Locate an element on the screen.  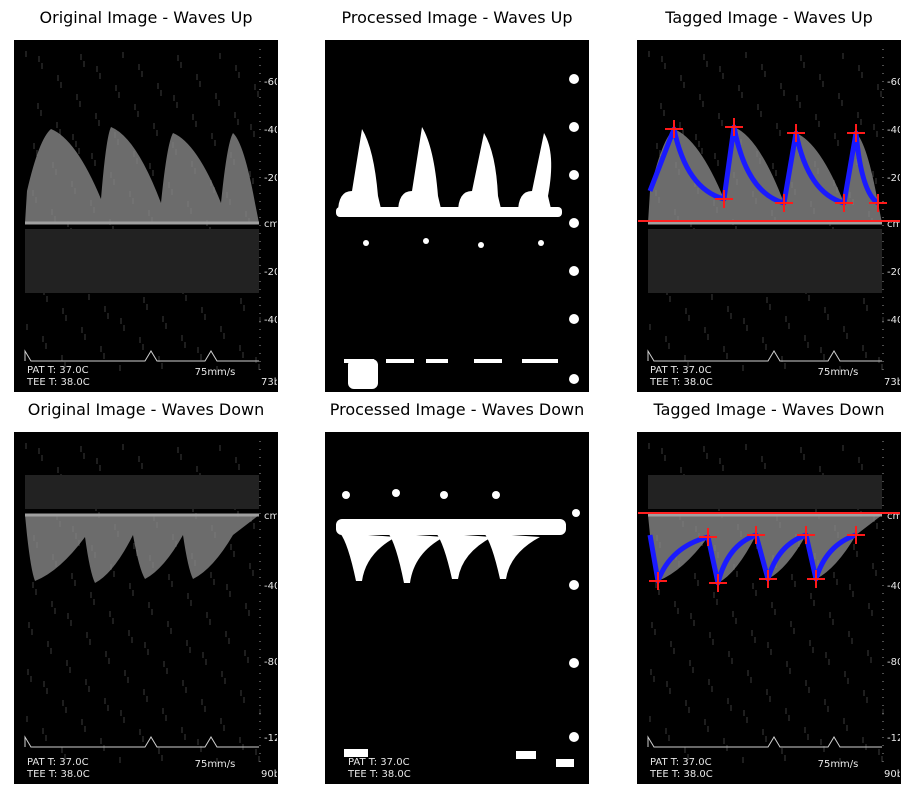
image-background is located at coordinates (457, 608).